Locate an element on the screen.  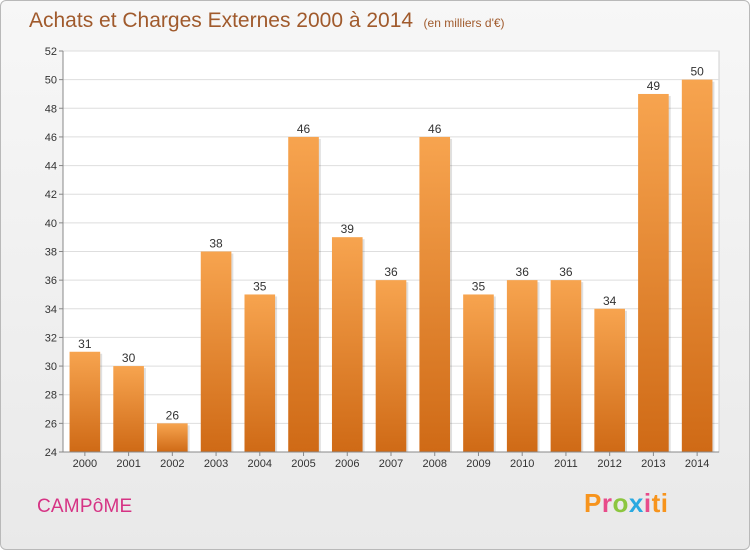
bar-value-label: 50 is located at coordinates (697, 72).